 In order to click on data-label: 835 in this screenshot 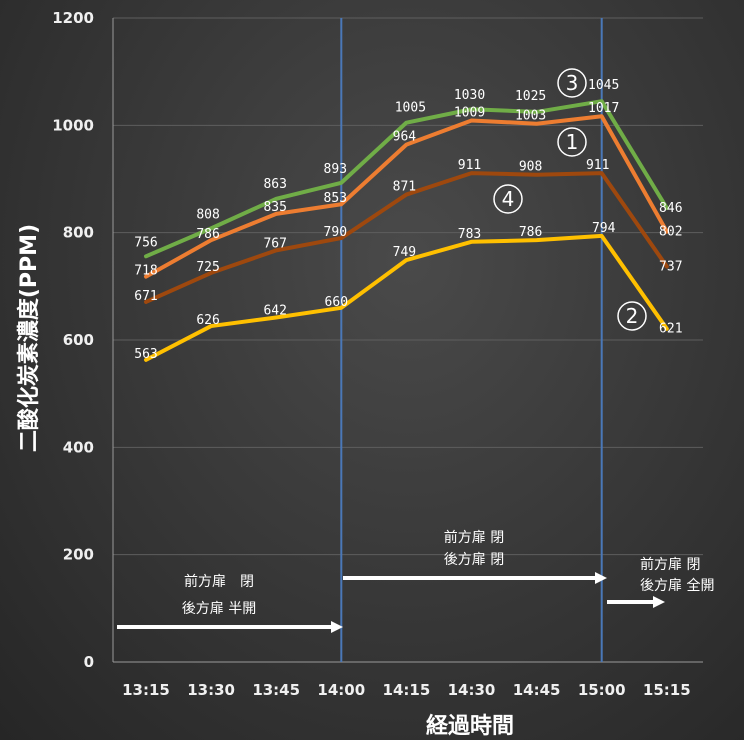, I will do `click(274, 207)`.